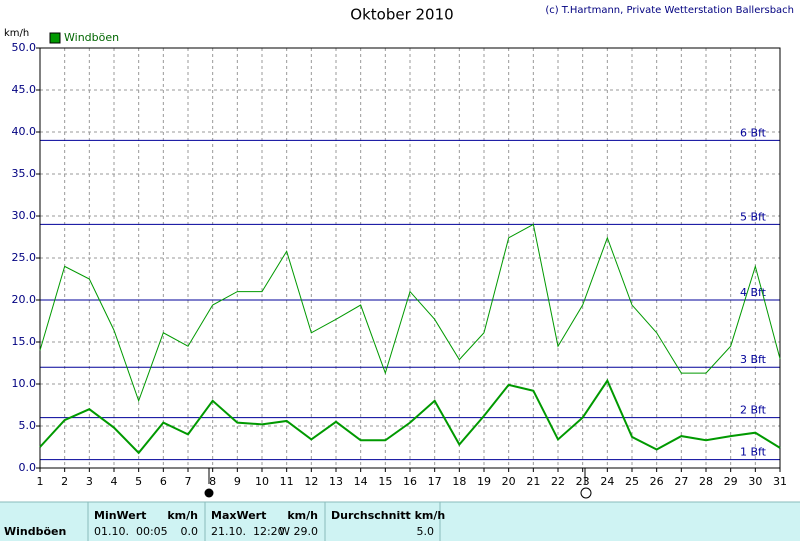  I want to click on x-tick-label: 26, so click(657, 481).